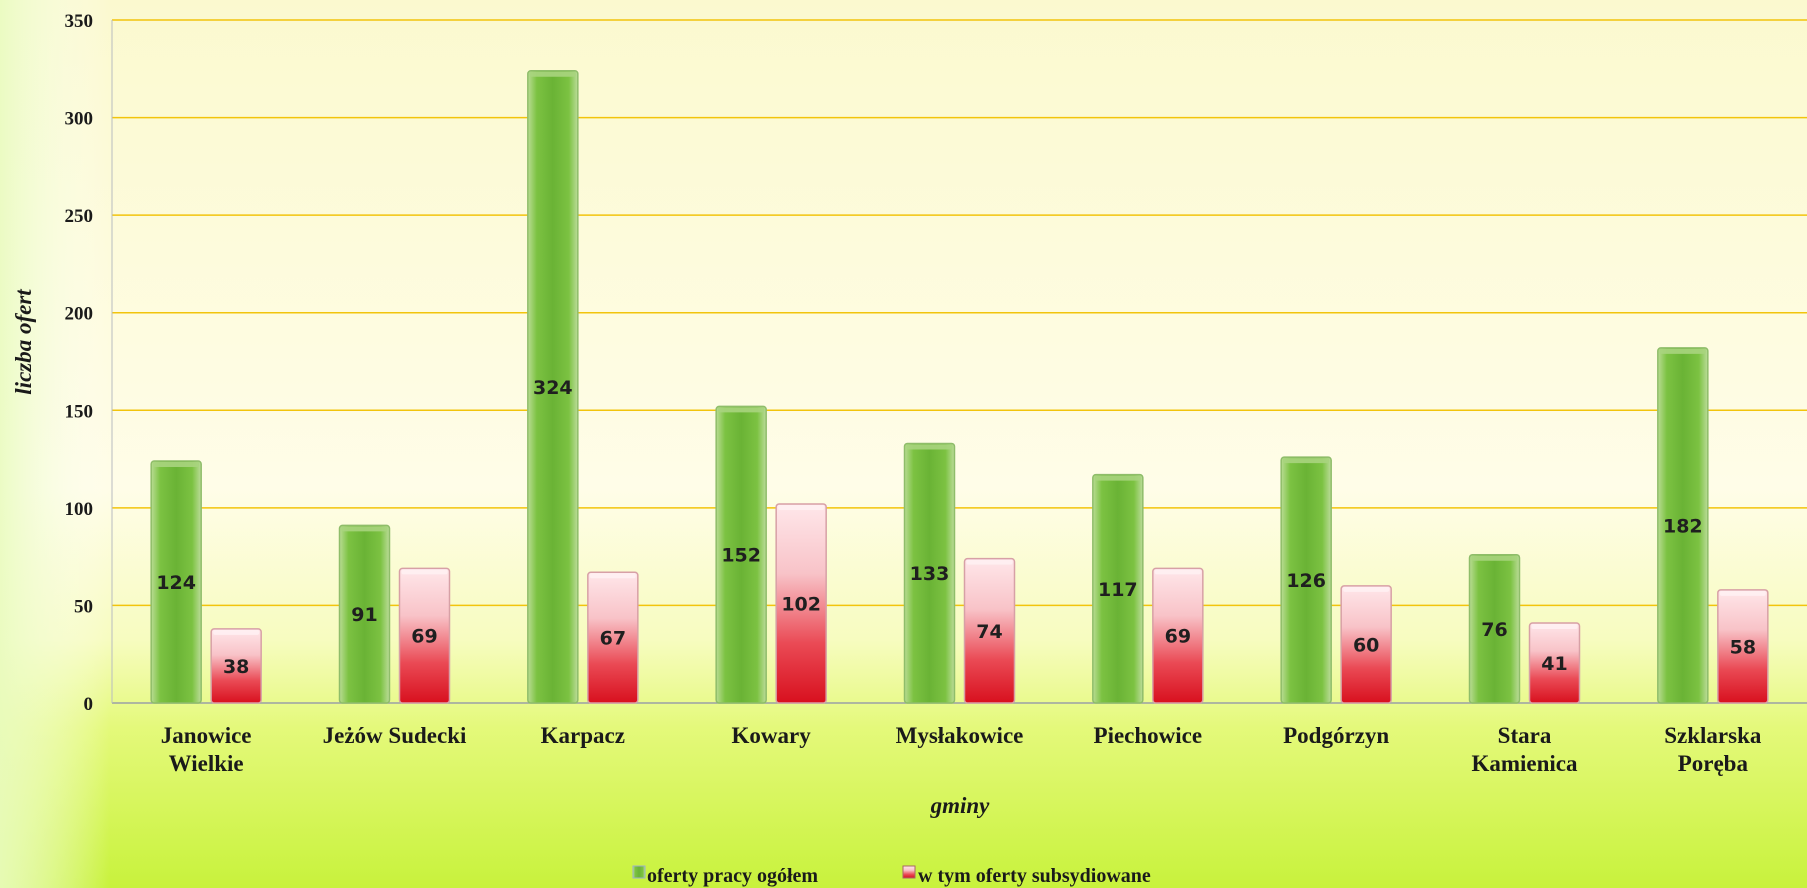  I want to click on x-category-label: Podgórzyn, so click(1336, 735).